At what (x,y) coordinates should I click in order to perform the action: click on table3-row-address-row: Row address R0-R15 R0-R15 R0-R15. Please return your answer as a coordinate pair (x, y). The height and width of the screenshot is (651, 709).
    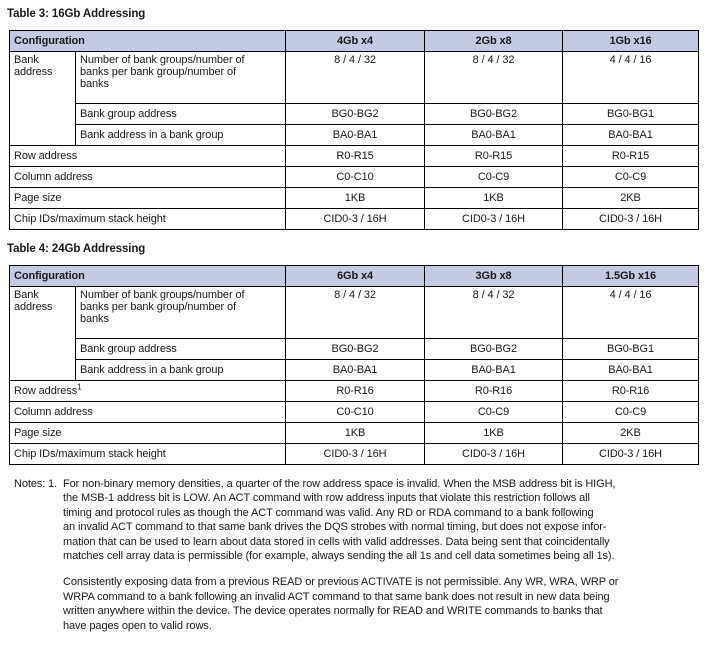
    Looking at the image, I should click on (354, 156).